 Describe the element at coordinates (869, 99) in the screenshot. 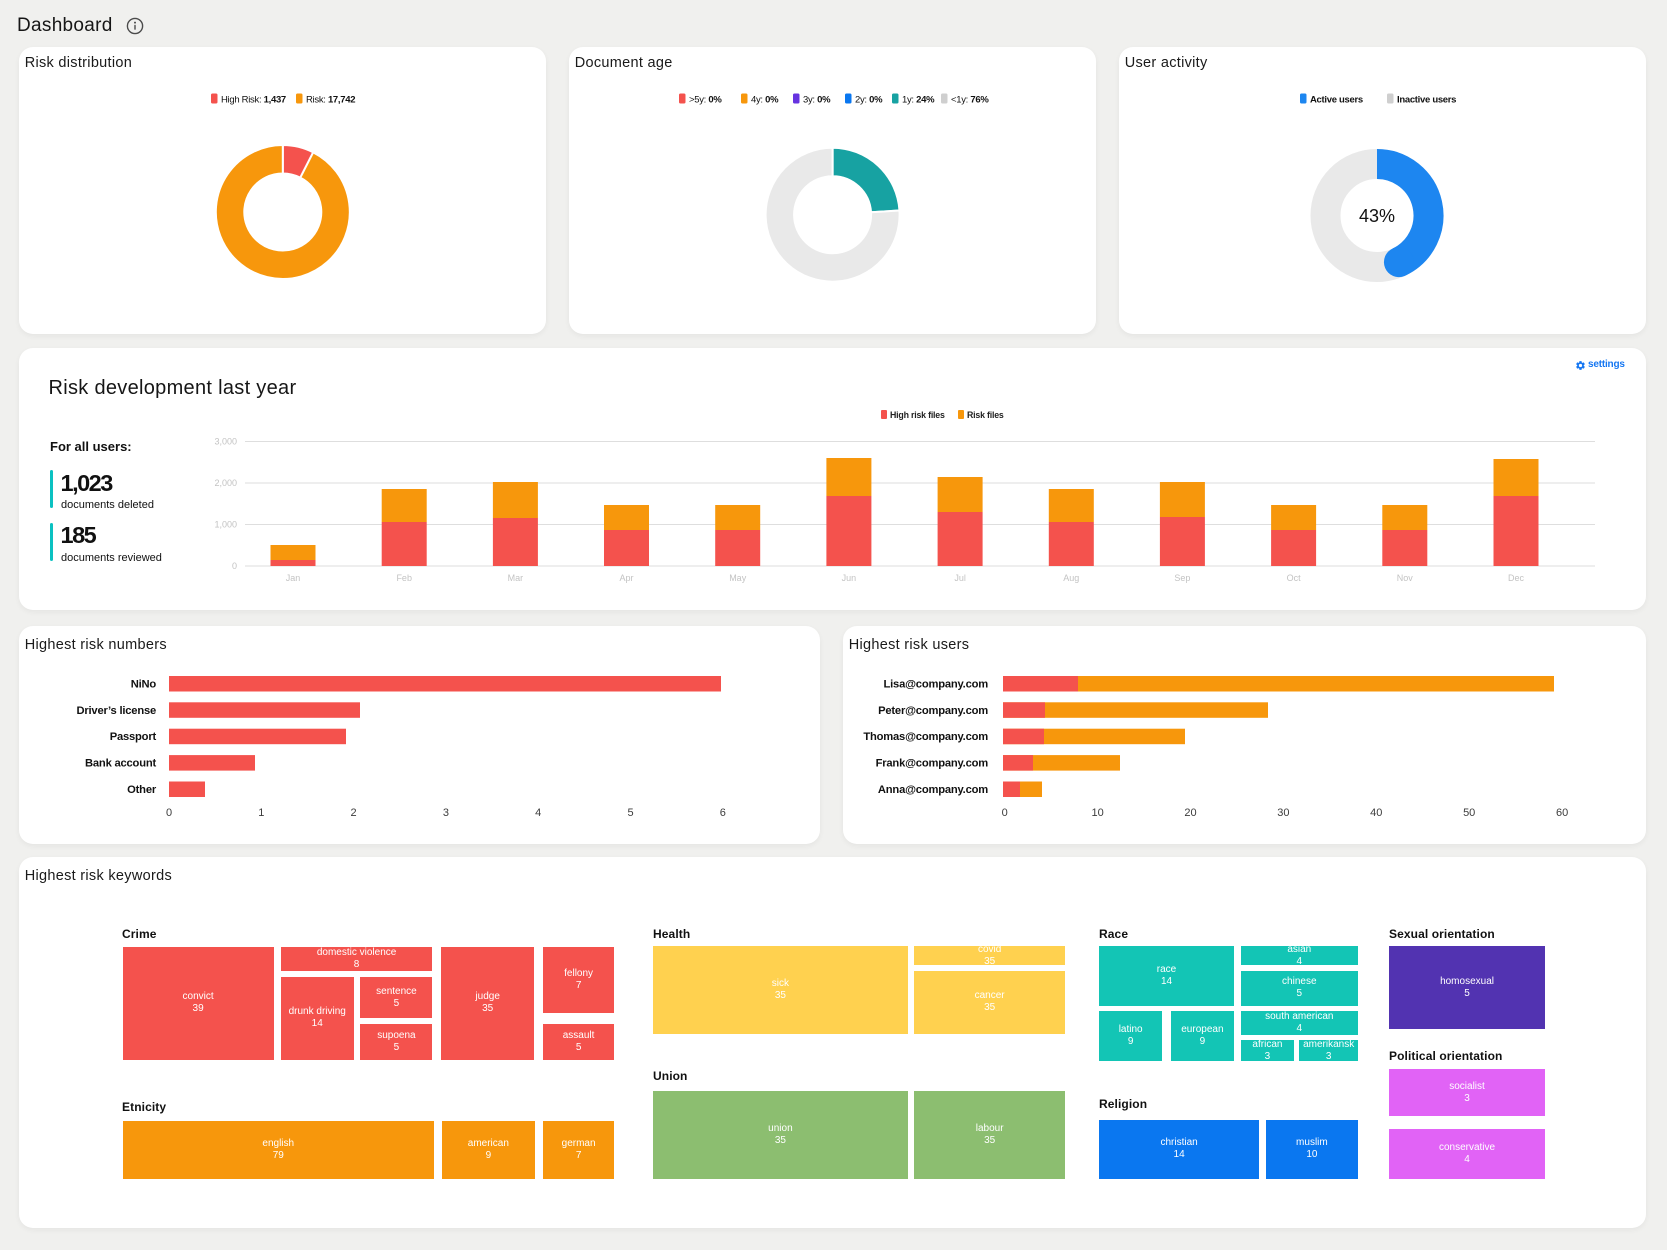

I see `svg-text: 2y: 0%` at that location.